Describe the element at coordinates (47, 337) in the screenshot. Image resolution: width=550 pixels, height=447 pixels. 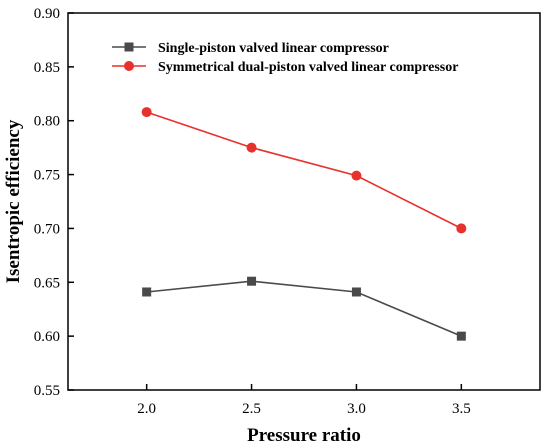
I see `y-tick-label: 0.60` at that location.